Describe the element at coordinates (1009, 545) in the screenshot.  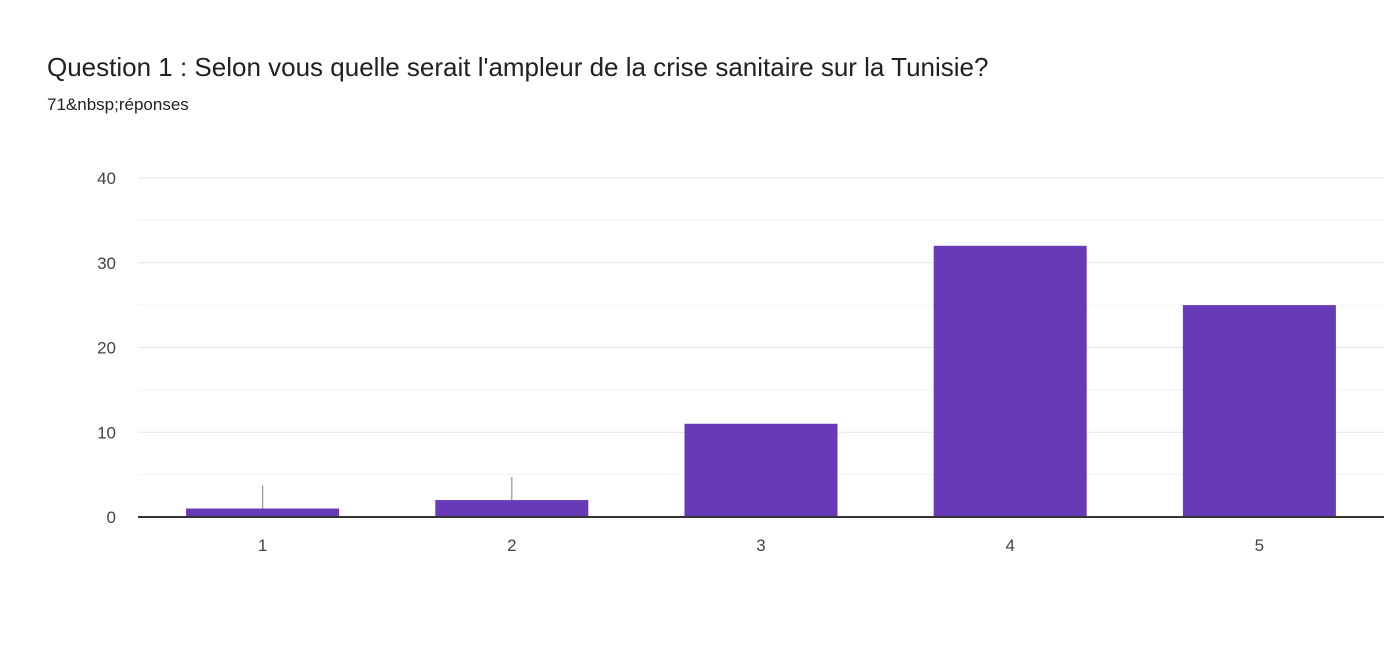
I see `x-tick-label: 4` at that location.